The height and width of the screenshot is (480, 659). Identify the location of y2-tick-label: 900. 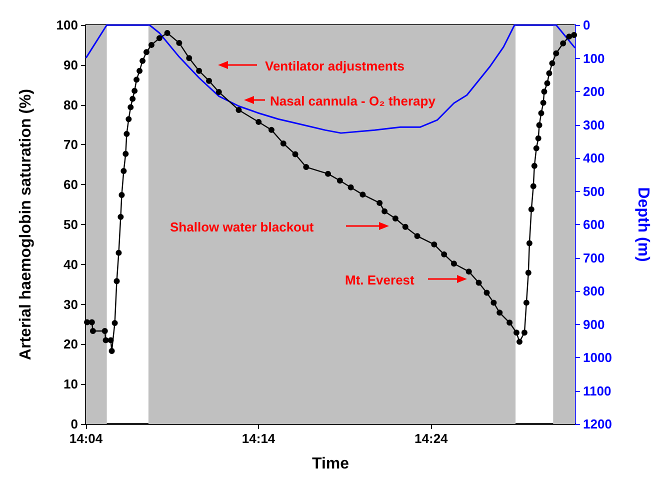
(594, 324).